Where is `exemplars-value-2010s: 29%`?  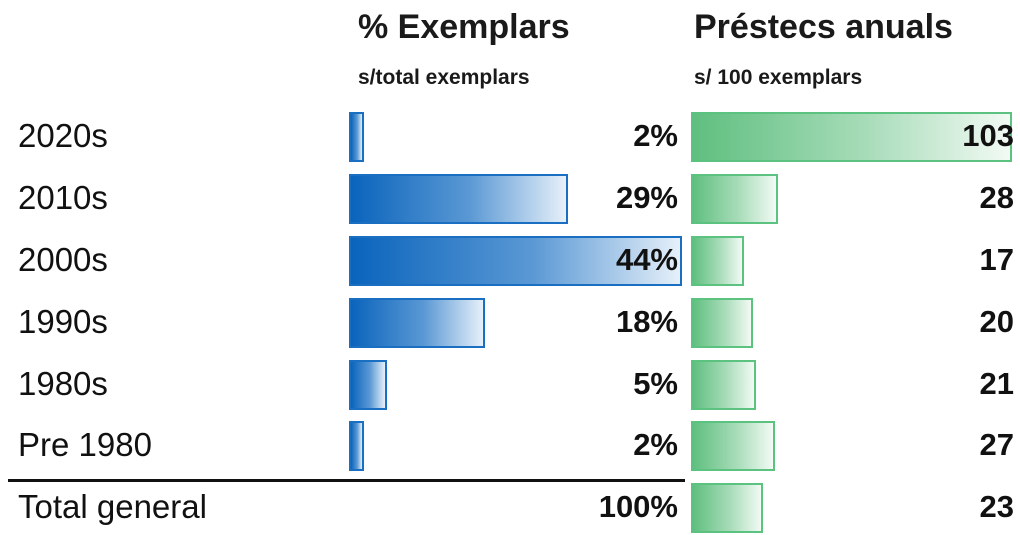 exemplars-value-2010s: 29% is located at coordinates (646, 197).